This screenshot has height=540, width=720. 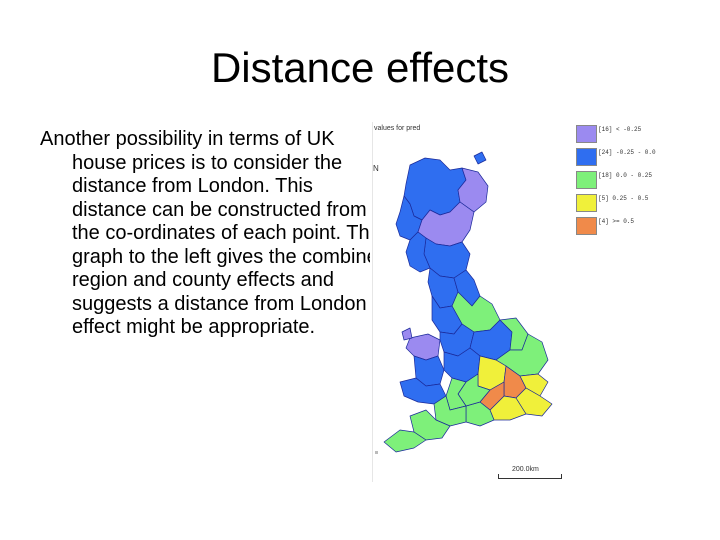 What do you see at coordinates (625, 175) in the screenshot?
I see `legend-label: [18] 0.0 - 0.25` at bounding box center [625, 175].